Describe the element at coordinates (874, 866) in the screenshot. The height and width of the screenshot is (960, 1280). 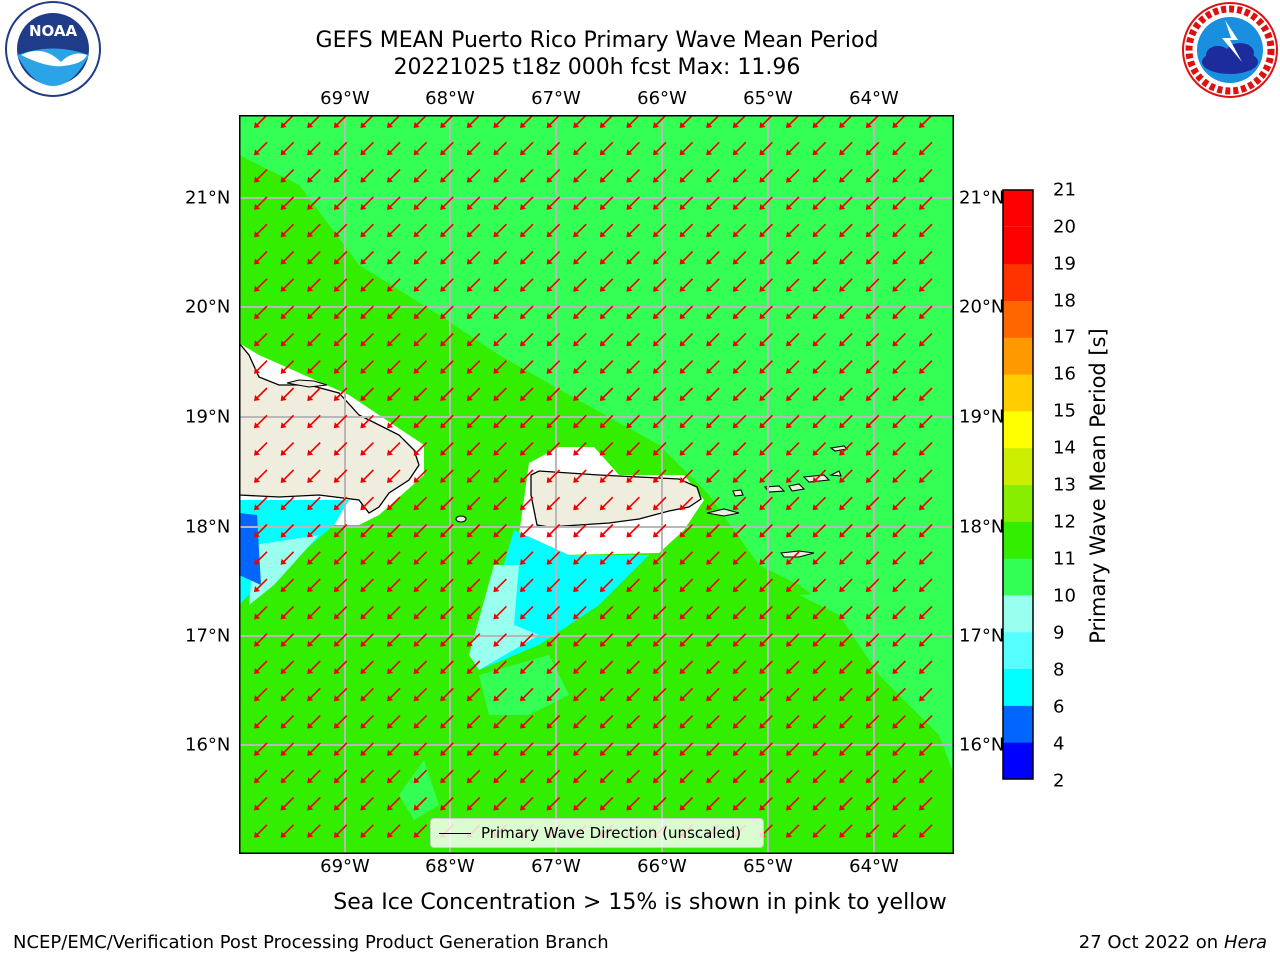
I see `lon-label-bottom: 64°W` at that location.